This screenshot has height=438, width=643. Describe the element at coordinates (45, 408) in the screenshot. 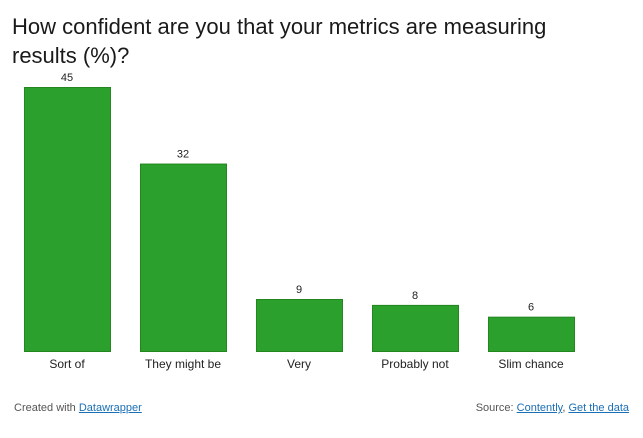

I see `created-with-text: Created with` at that location.